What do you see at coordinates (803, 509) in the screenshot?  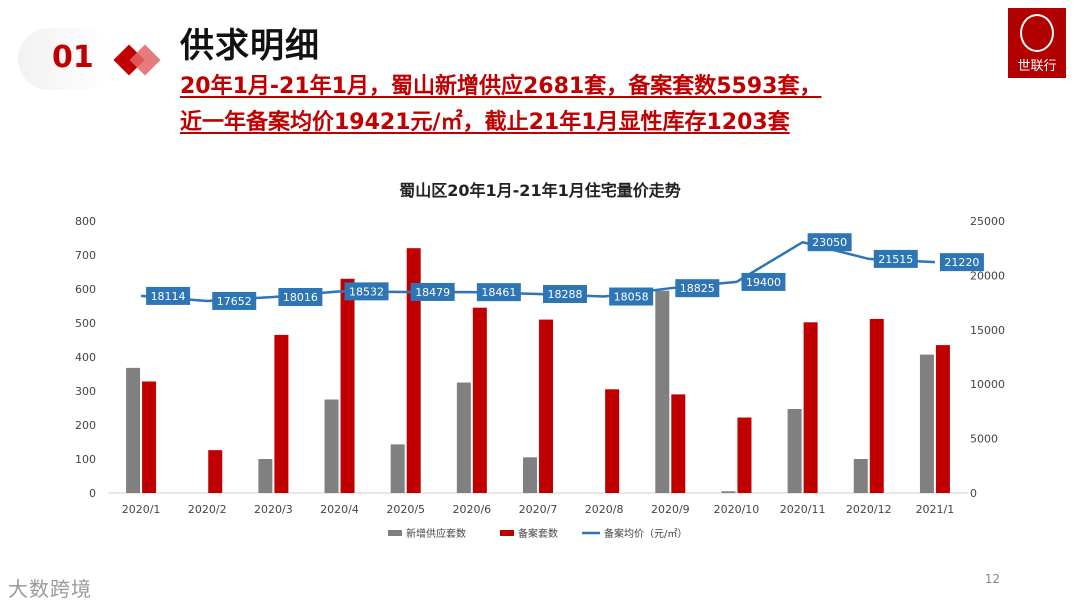 I see `x-axis-tick-label: 2020/11` at bounding box center [803, 509].